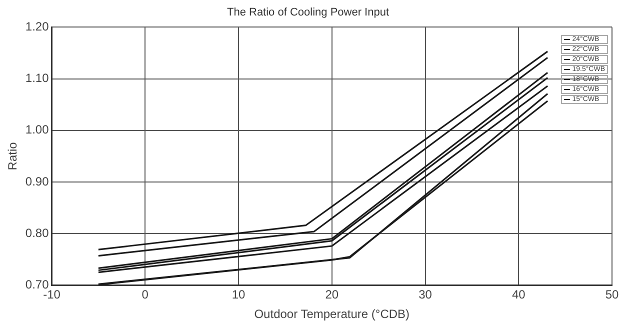  Describe the element at coordinates (612, 295) in the screenshot. I see `x-tick-label: 50` at that location.